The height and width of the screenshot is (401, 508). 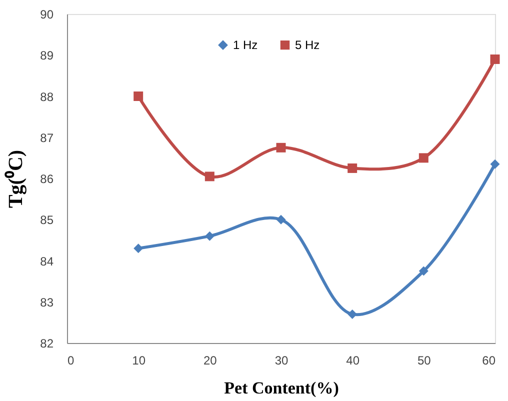 What do you see at coordinates (16, 179) in the screenshot?
I see `y-axis-title: Tg(⁰C)` at bounding box center [16, 179].